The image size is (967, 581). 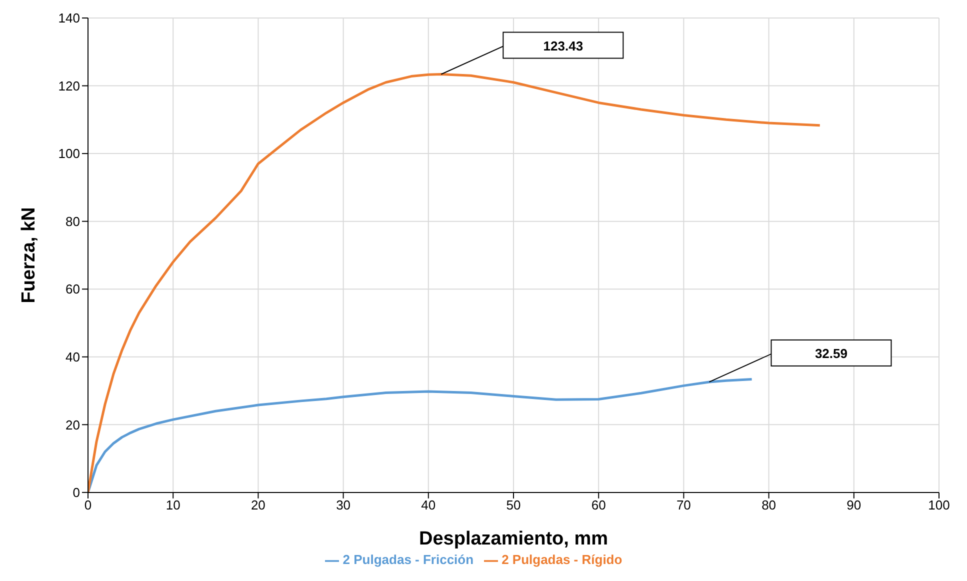 What do you see at coordinates (598, 505) in the screenshot?
I see `x-tick-label: 60` at bounding box center [598, 505].